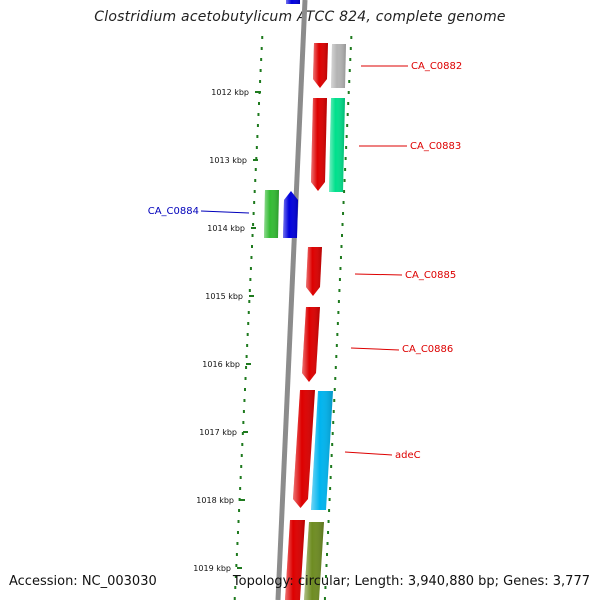  Describe the element at coordinates (228, 160) in the screenshot. I see `tick-label: 1013 kbp` at that location.